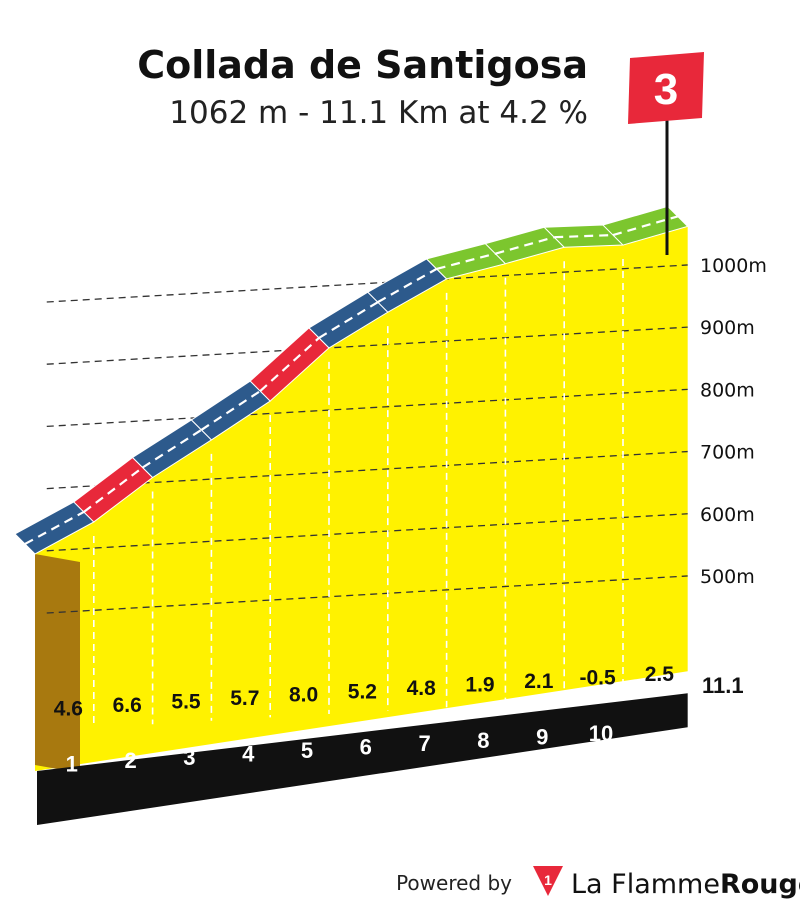 The image size is (800, 911). Describe the element at coordinates (666, 153) in the screenshot. I see `category-flag: 3` at that location.